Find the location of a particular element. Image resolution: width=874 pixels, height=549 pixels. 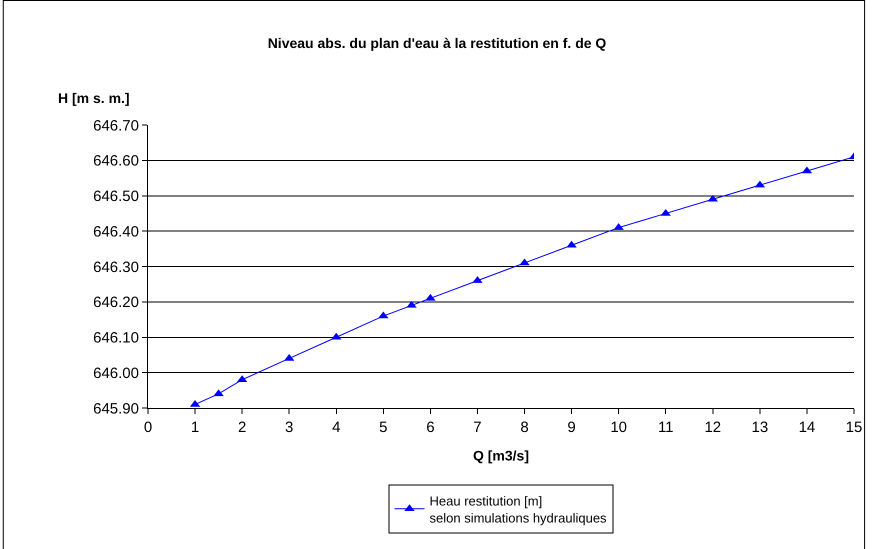

x-tick-label: 7 is located at coordinates (477, 427).